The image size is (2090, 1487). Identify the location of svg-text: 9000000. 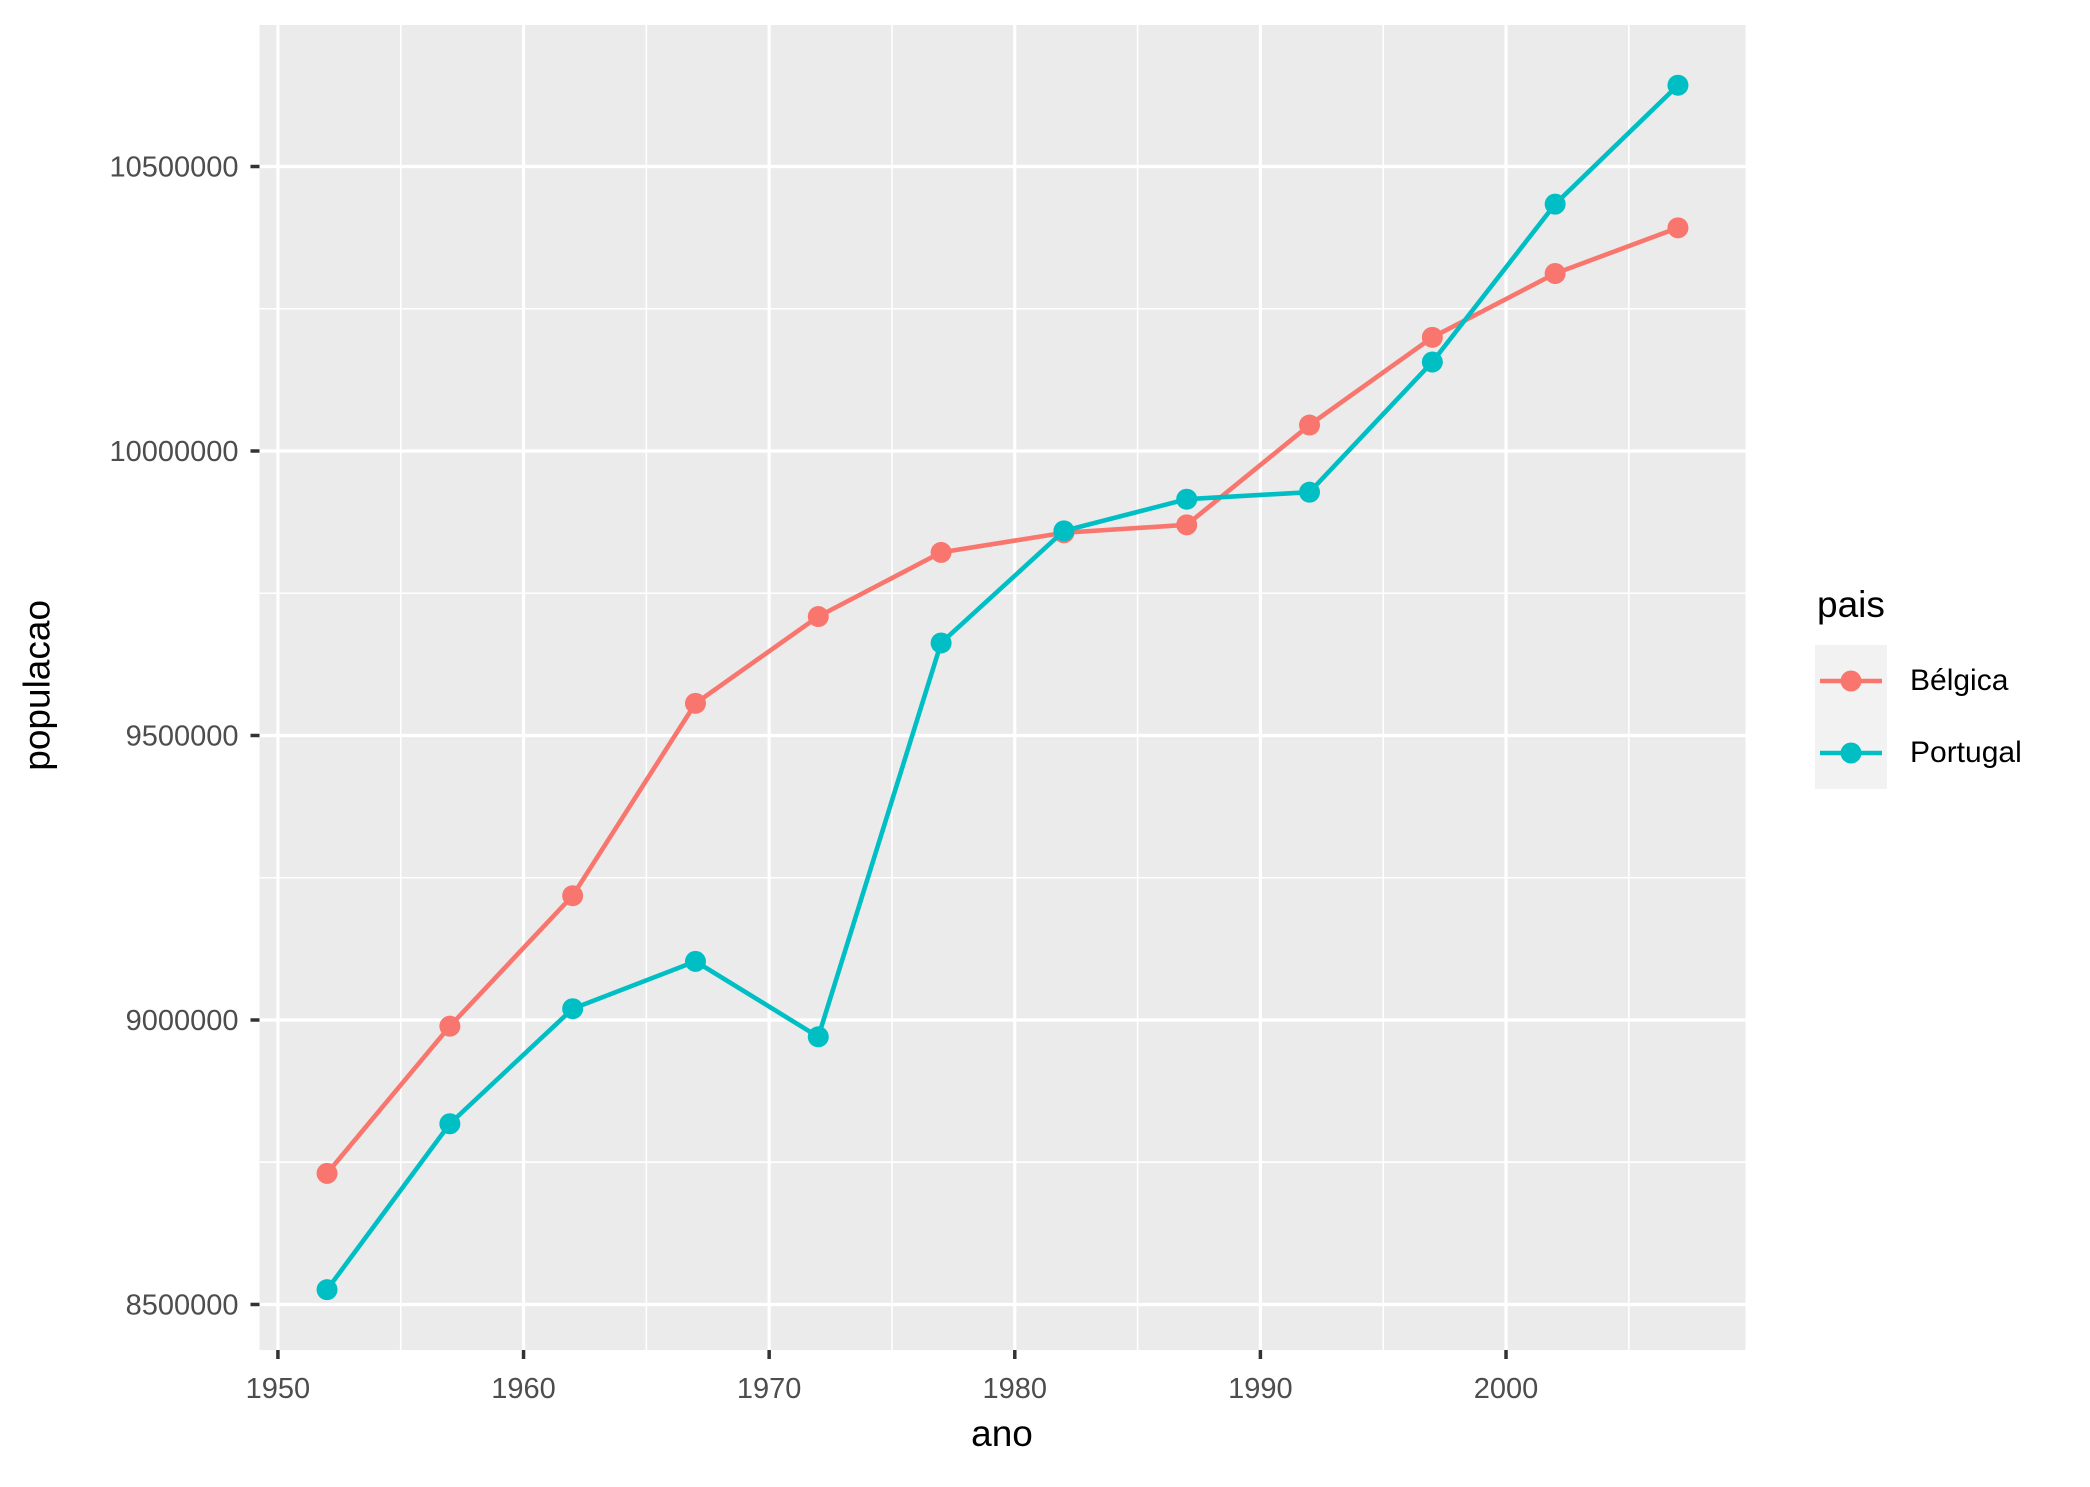
(182, 1021).